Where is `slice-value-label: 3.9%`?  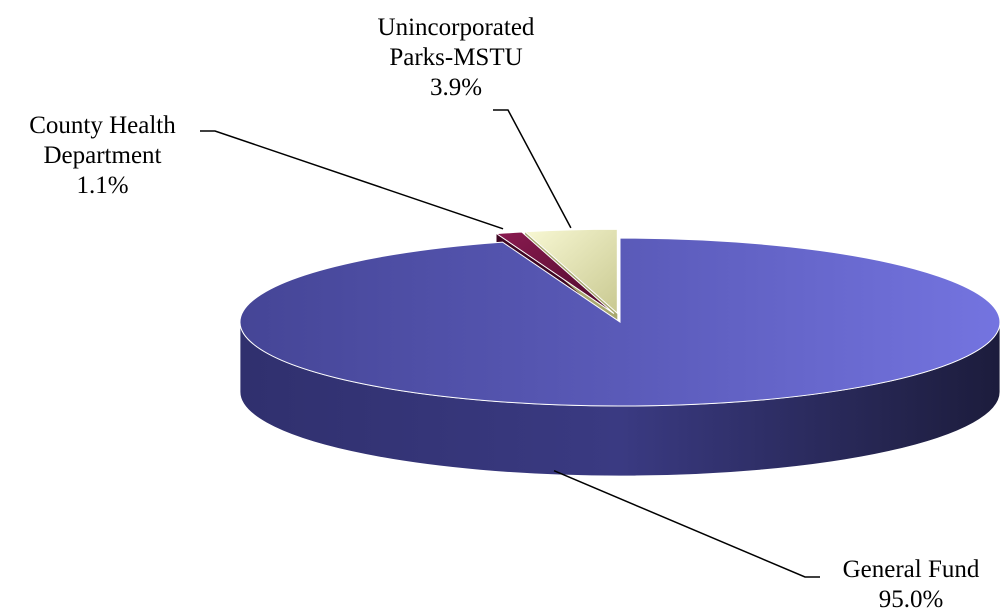 slice-value-label: 3.9% is located at coordinates (456, 87).